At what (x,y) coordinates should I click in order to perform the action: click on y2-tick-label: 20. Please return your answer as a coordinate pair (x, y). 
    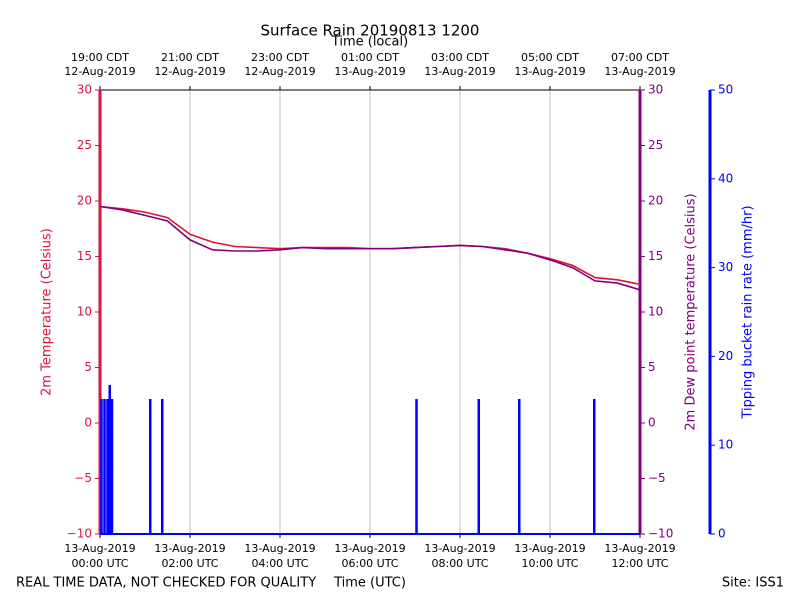
    Looking at the image, I should click on (655, 201).